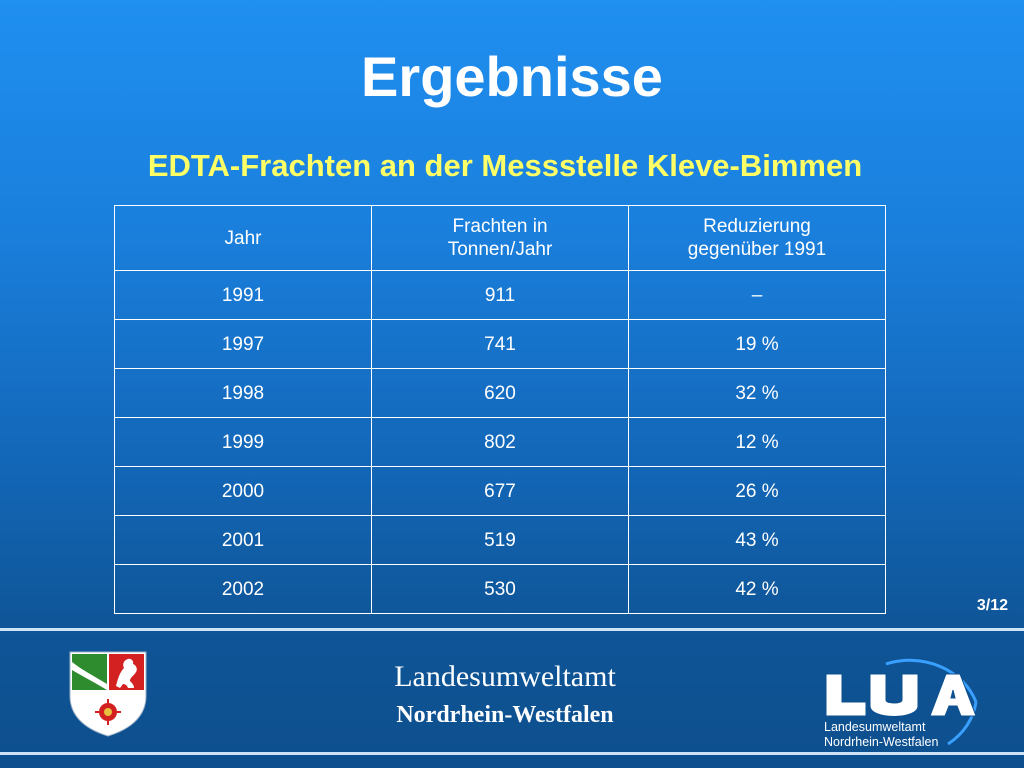  What do you see at coordinates (108, 694) in the screenshot?
I see `nrw-coat-of-arms-icon` at bounding box center [108, 694].